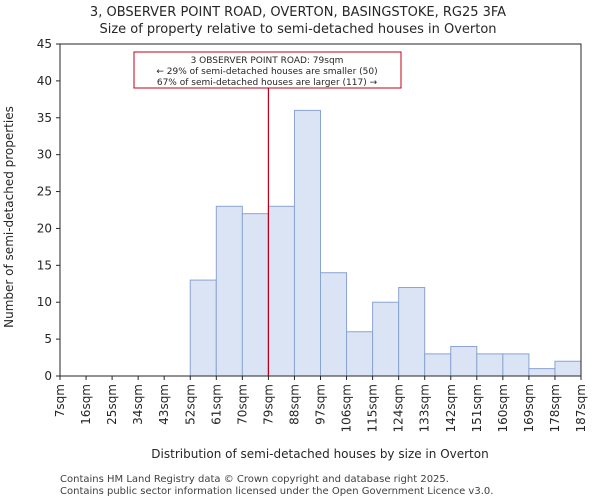 The image size is (600, 500). Describe the element at coordinates (242, 404) in the screenshot. I see `x-tick-label-70sqm: 70sqm` at that location.